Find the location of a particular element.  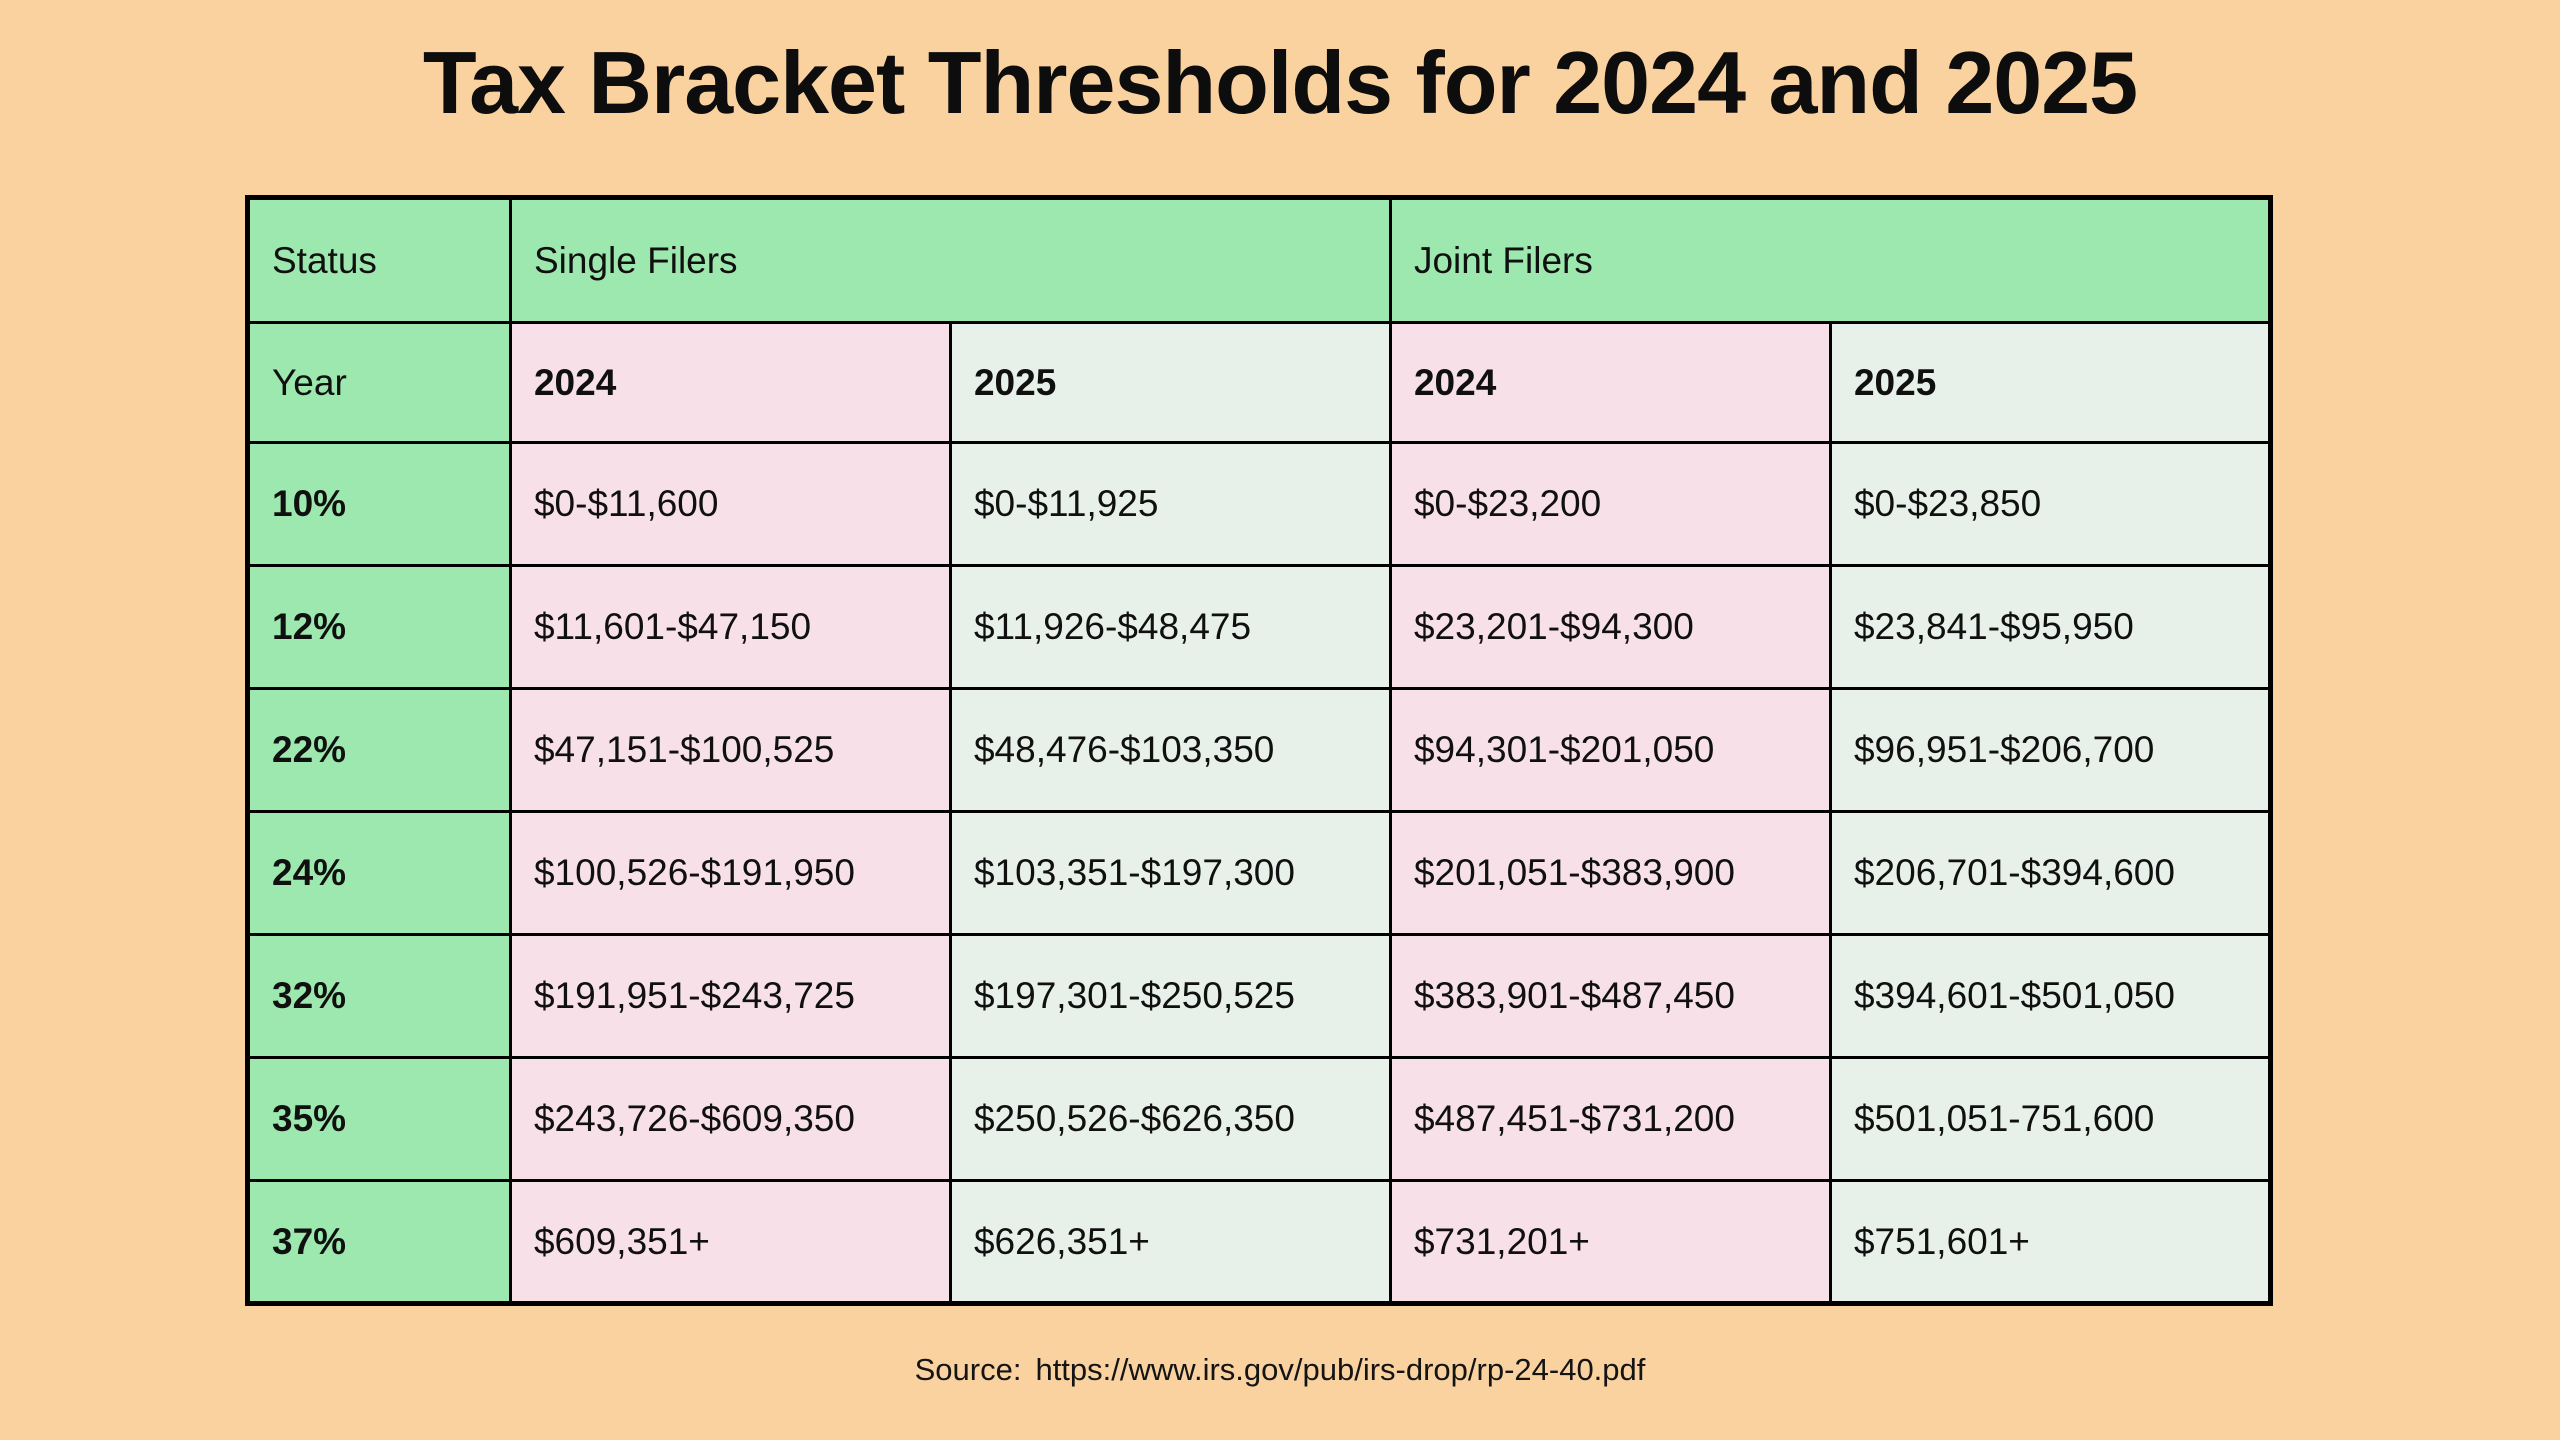

threshold-cell: $191,951-$243,725 is located at coordinates (730, 996).